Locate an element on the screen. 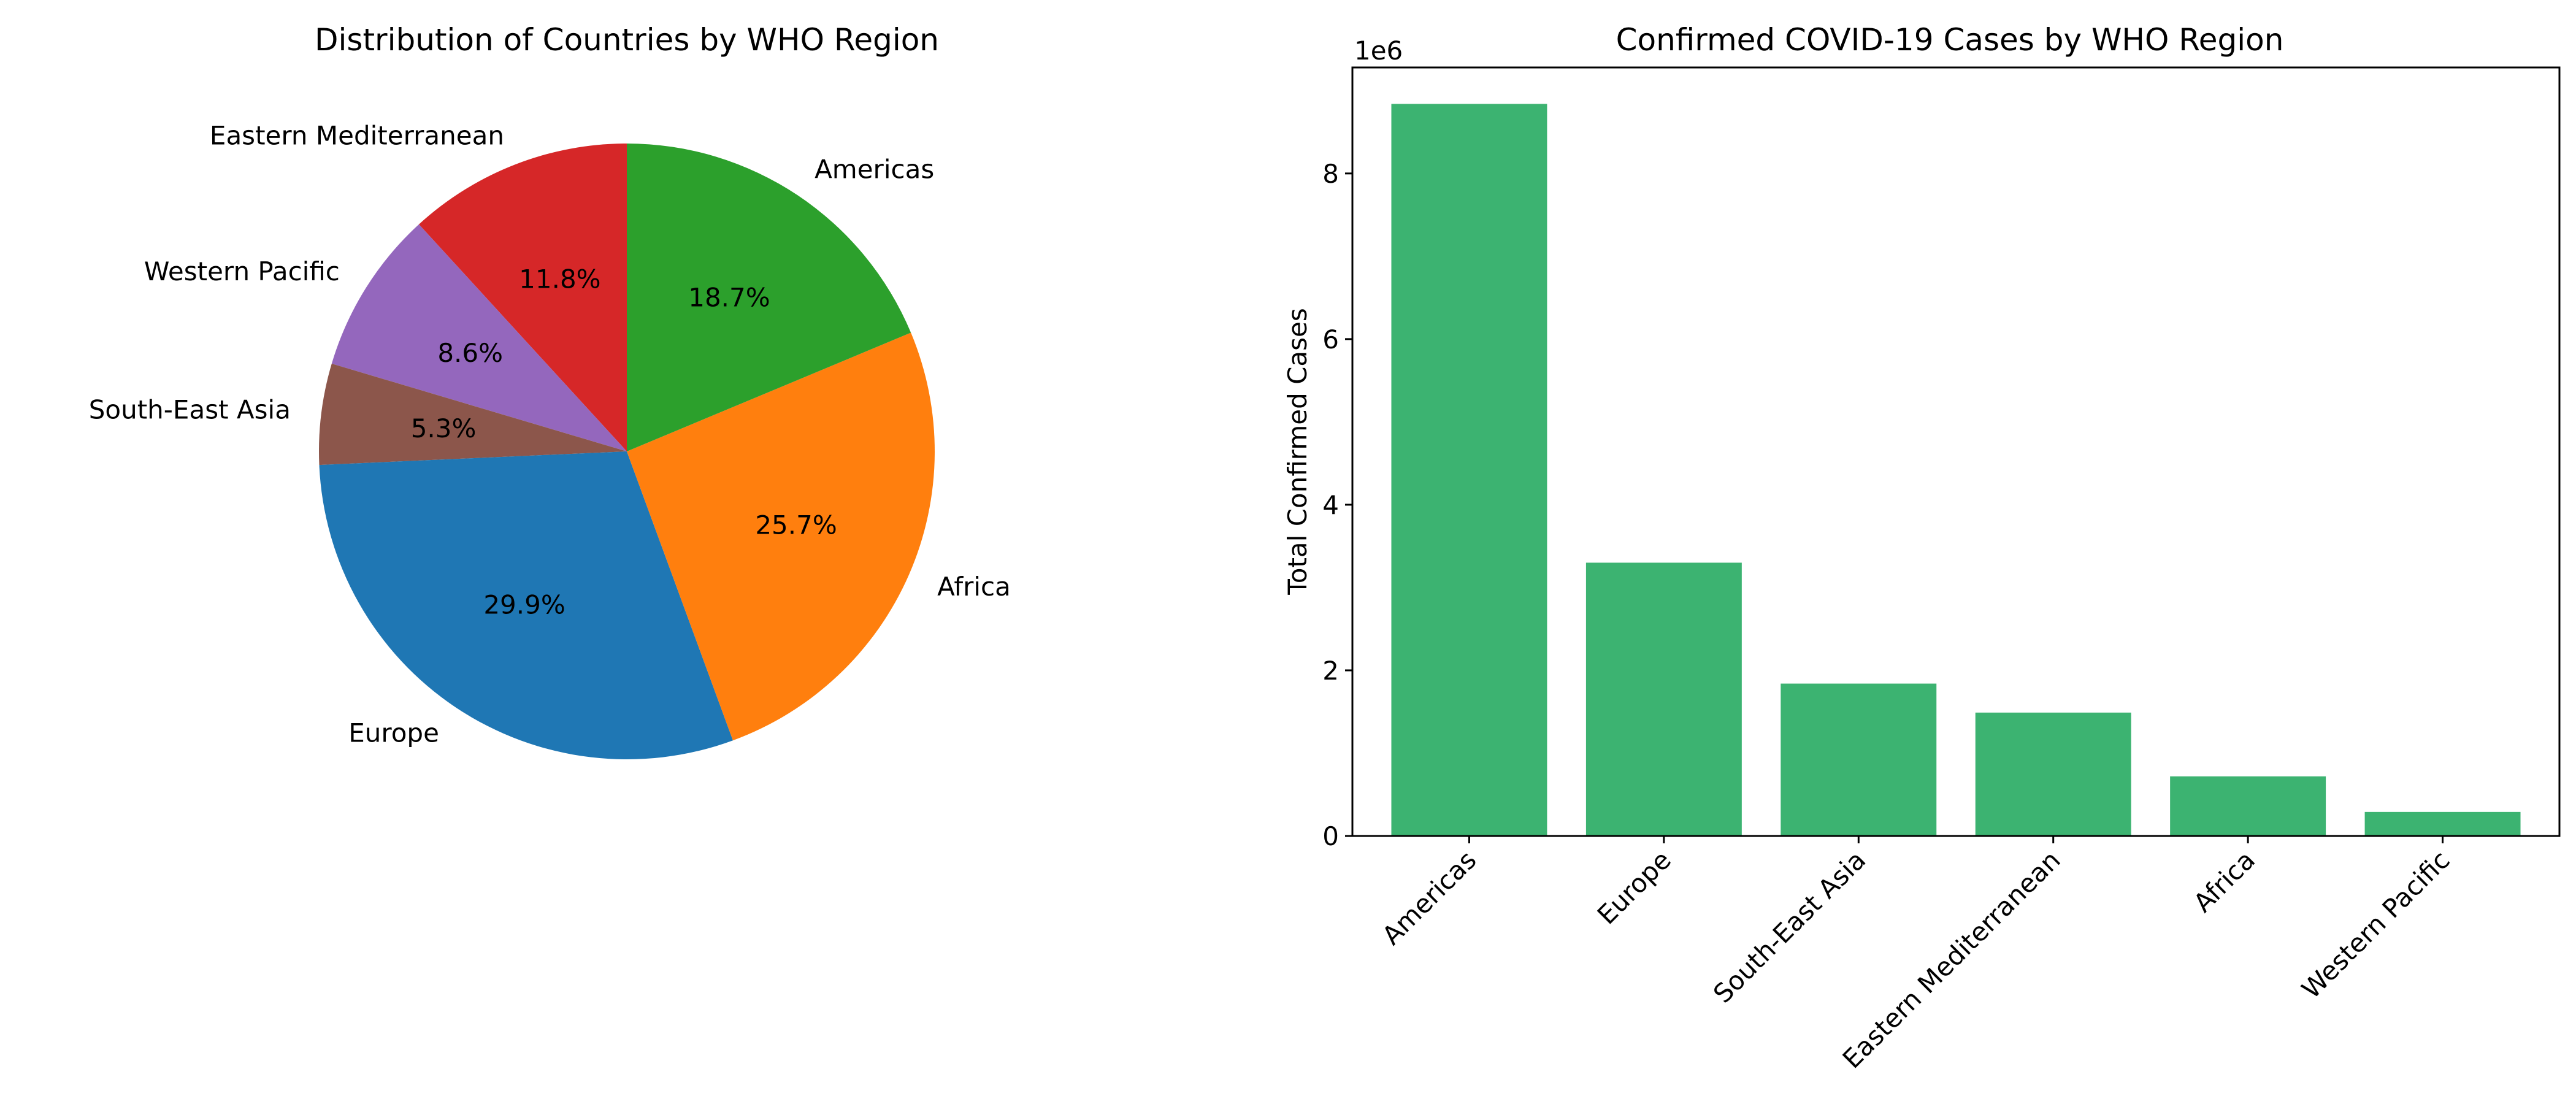  bar-africa is located at coordinates (2248, 806).